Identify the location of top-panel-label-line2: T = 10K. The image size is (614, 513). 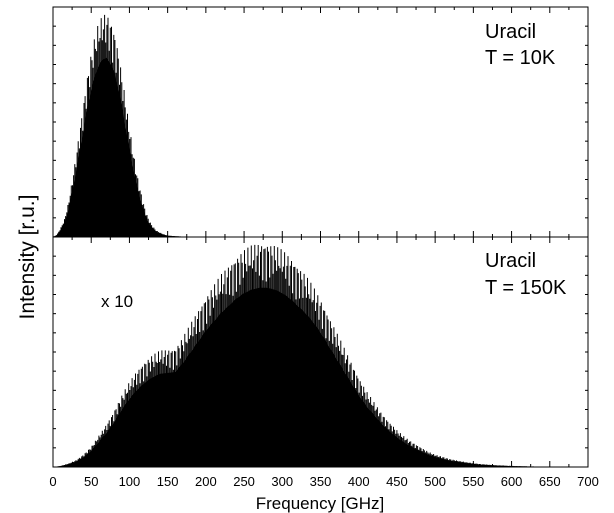
(520, 58).